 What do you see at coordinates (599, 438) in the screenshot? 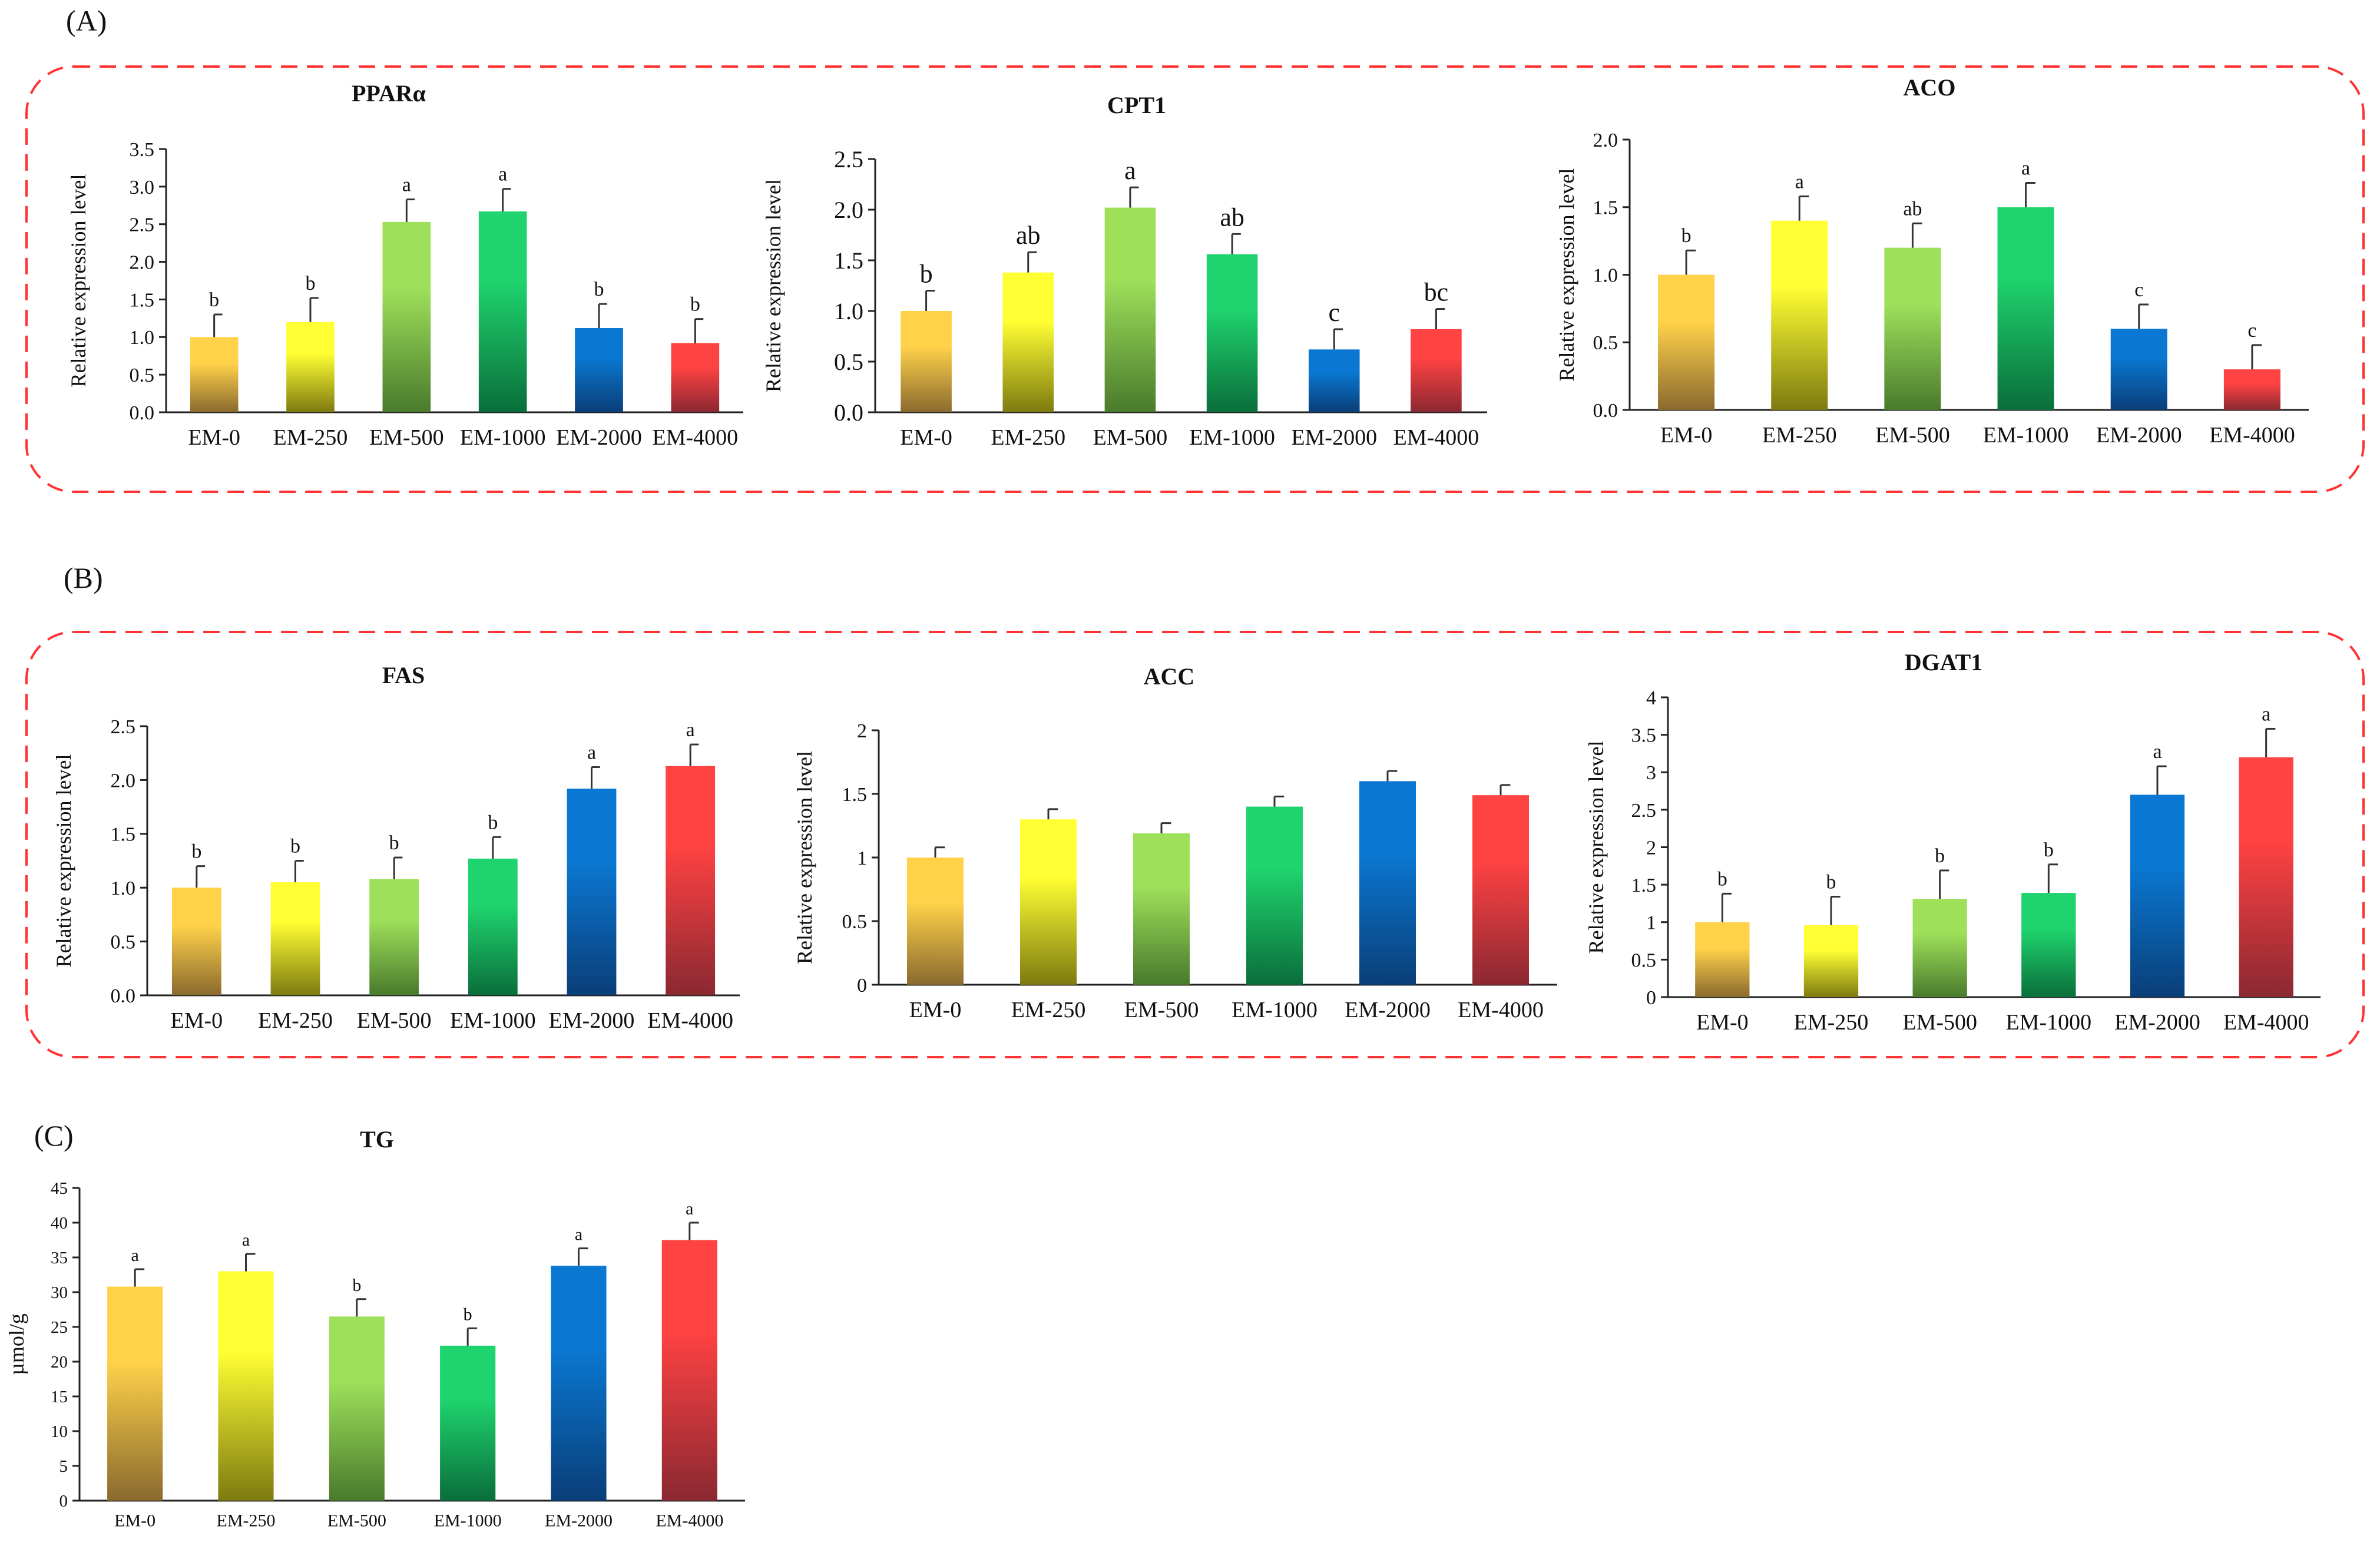
I see `ppara-x-tick-label: EM-2000` at bounding box center [599, 438].